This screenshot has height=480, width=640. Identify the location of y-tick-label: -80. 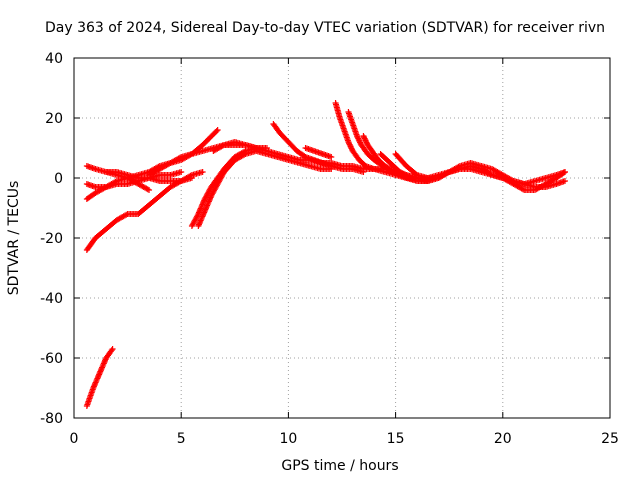
(51, 419).